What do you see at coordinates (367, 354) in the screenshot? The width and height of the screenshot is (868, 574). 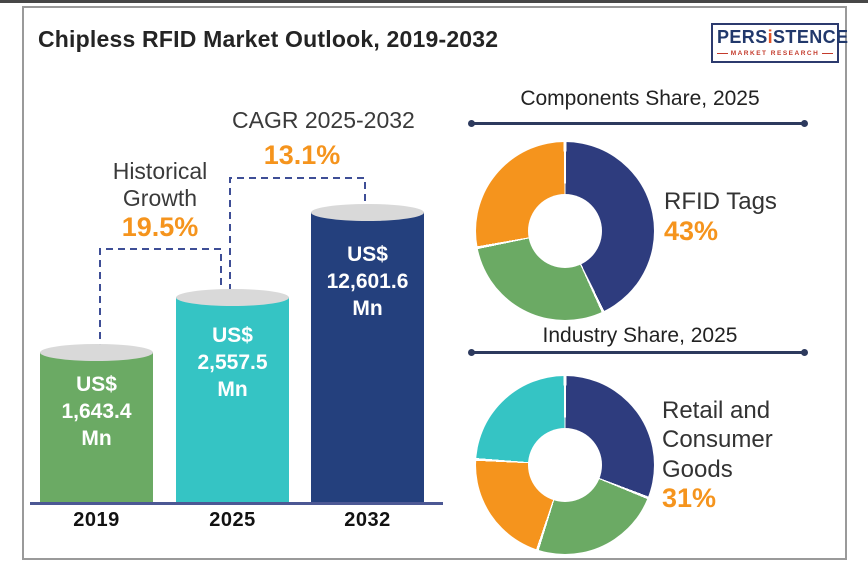 I see `bar-2032: US$ 12,601.6 Mn` at bounding box center [367, 354].